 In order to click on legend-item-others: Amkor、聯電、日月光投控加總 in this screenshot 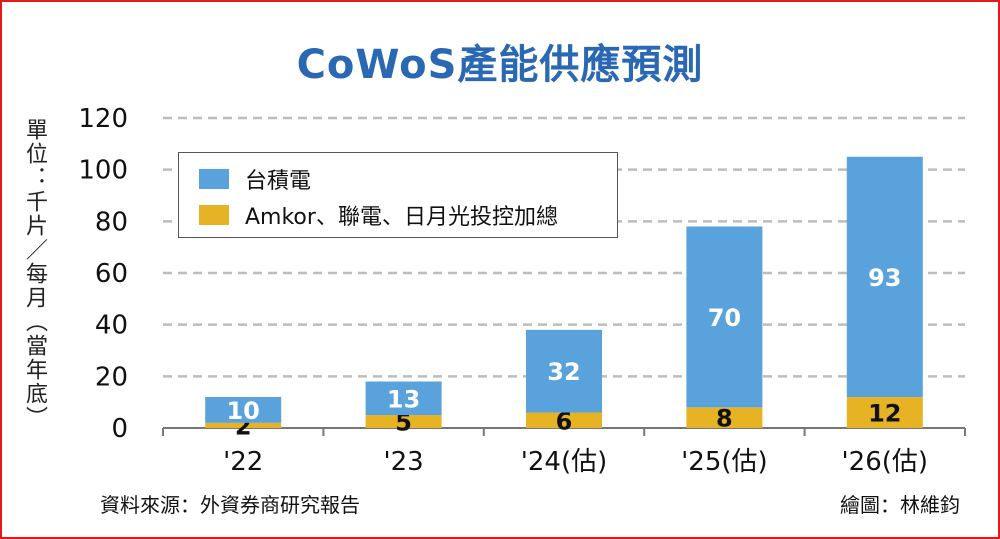, I will do `click(378, 215)`.